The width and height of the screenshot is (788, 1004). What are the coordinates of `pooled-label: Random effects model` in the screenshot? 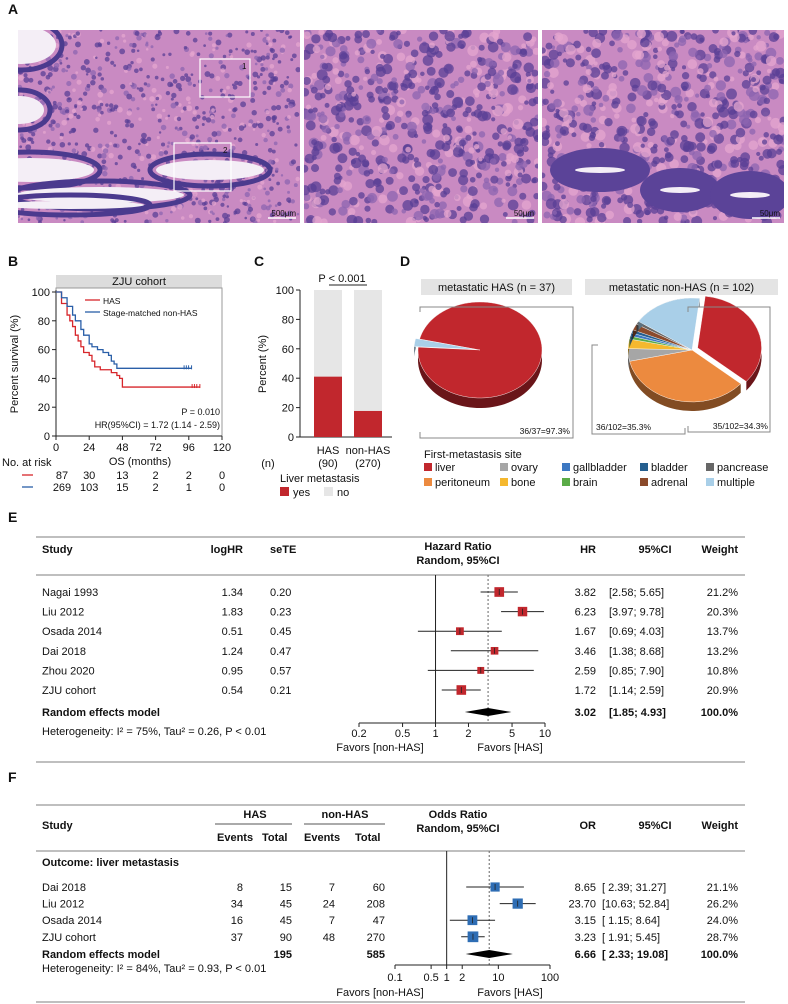 It's located at (101, 713).